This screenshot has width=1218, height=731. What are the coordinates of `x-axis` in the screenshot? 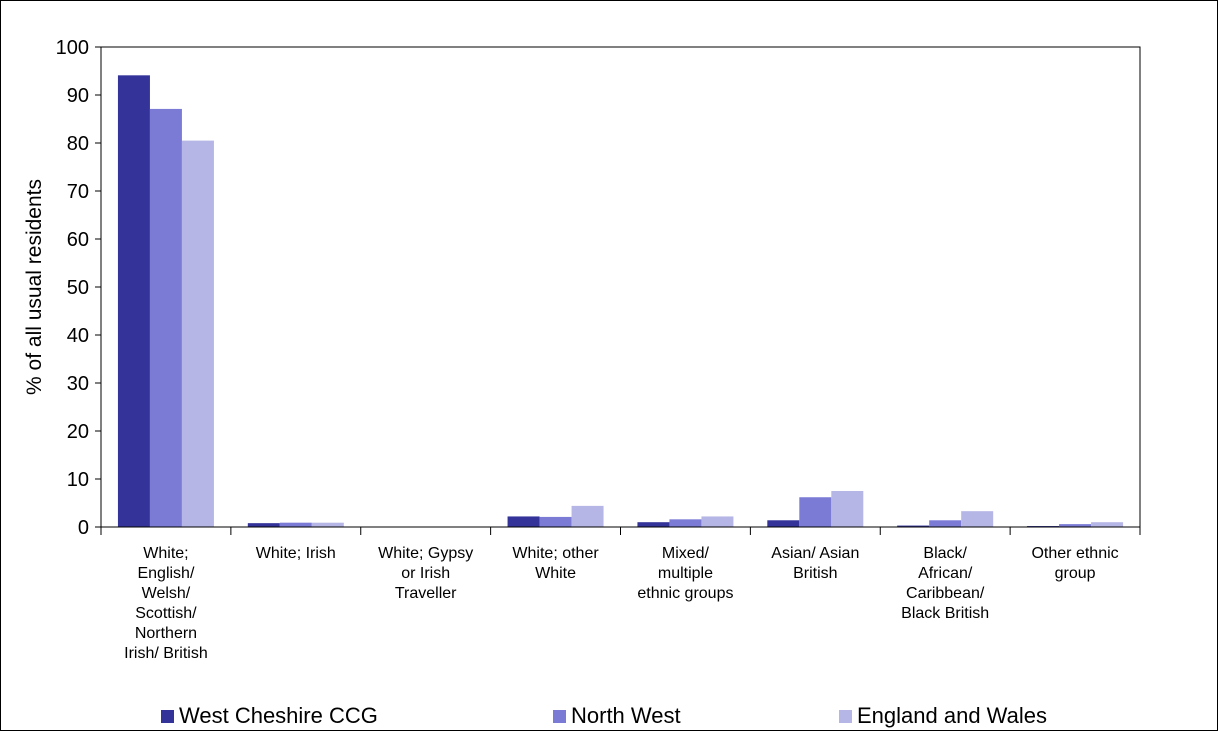 It's located at (620, 530).